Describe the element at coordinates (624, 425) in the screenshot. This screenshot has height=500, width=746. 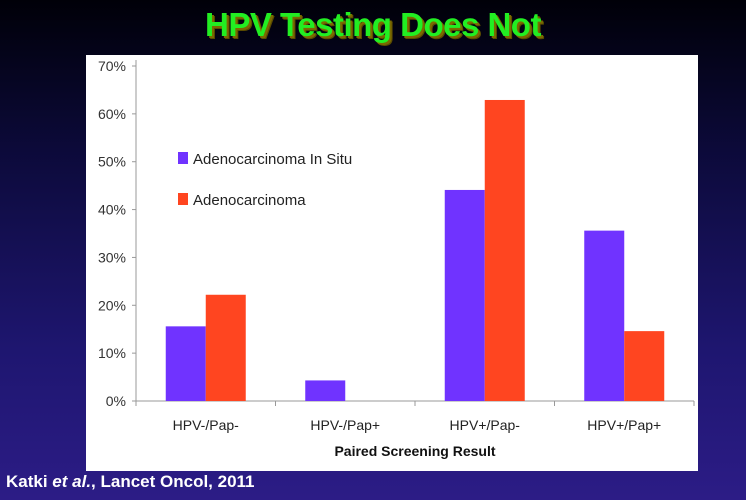
I see `x-tick-label: HPV+/Pap+` at that location.